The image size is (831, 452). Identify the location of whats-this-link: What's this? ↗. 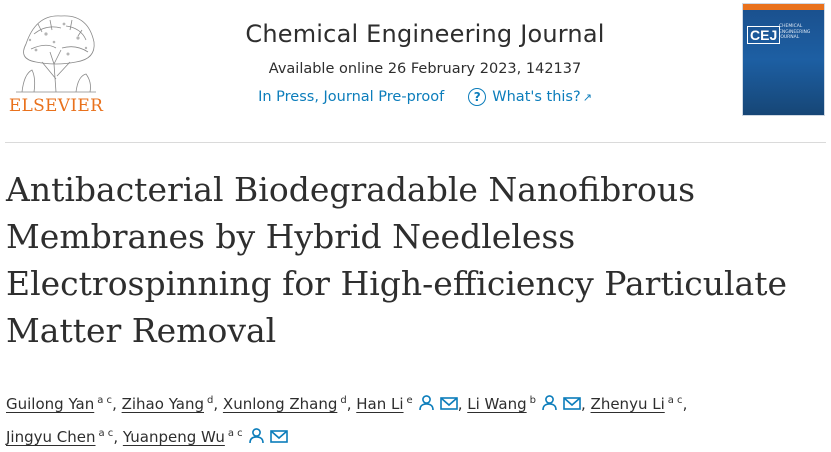
(542, 97).